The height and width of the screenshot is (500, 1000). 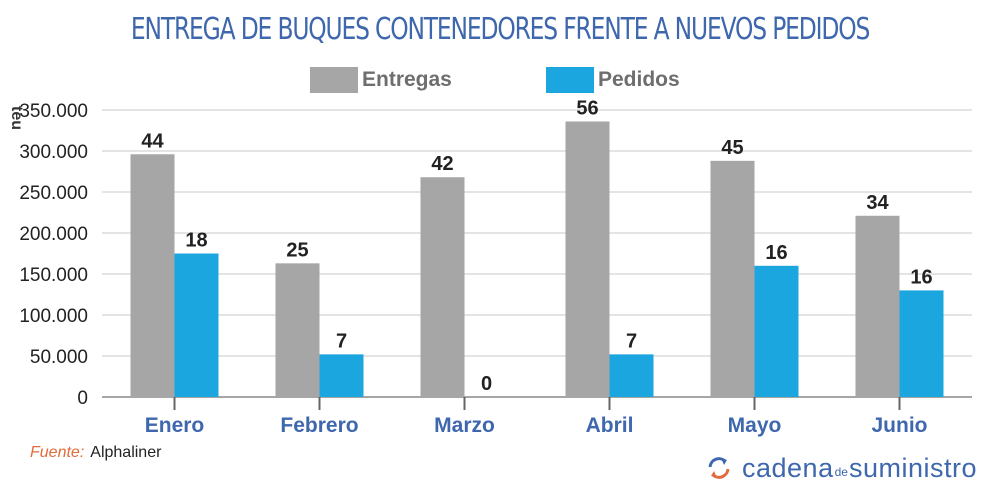 What do you see at coordinates (755, 425) in the screenshot?
I see `x-tick-label: Mayo` at bounding box center [755, 425].